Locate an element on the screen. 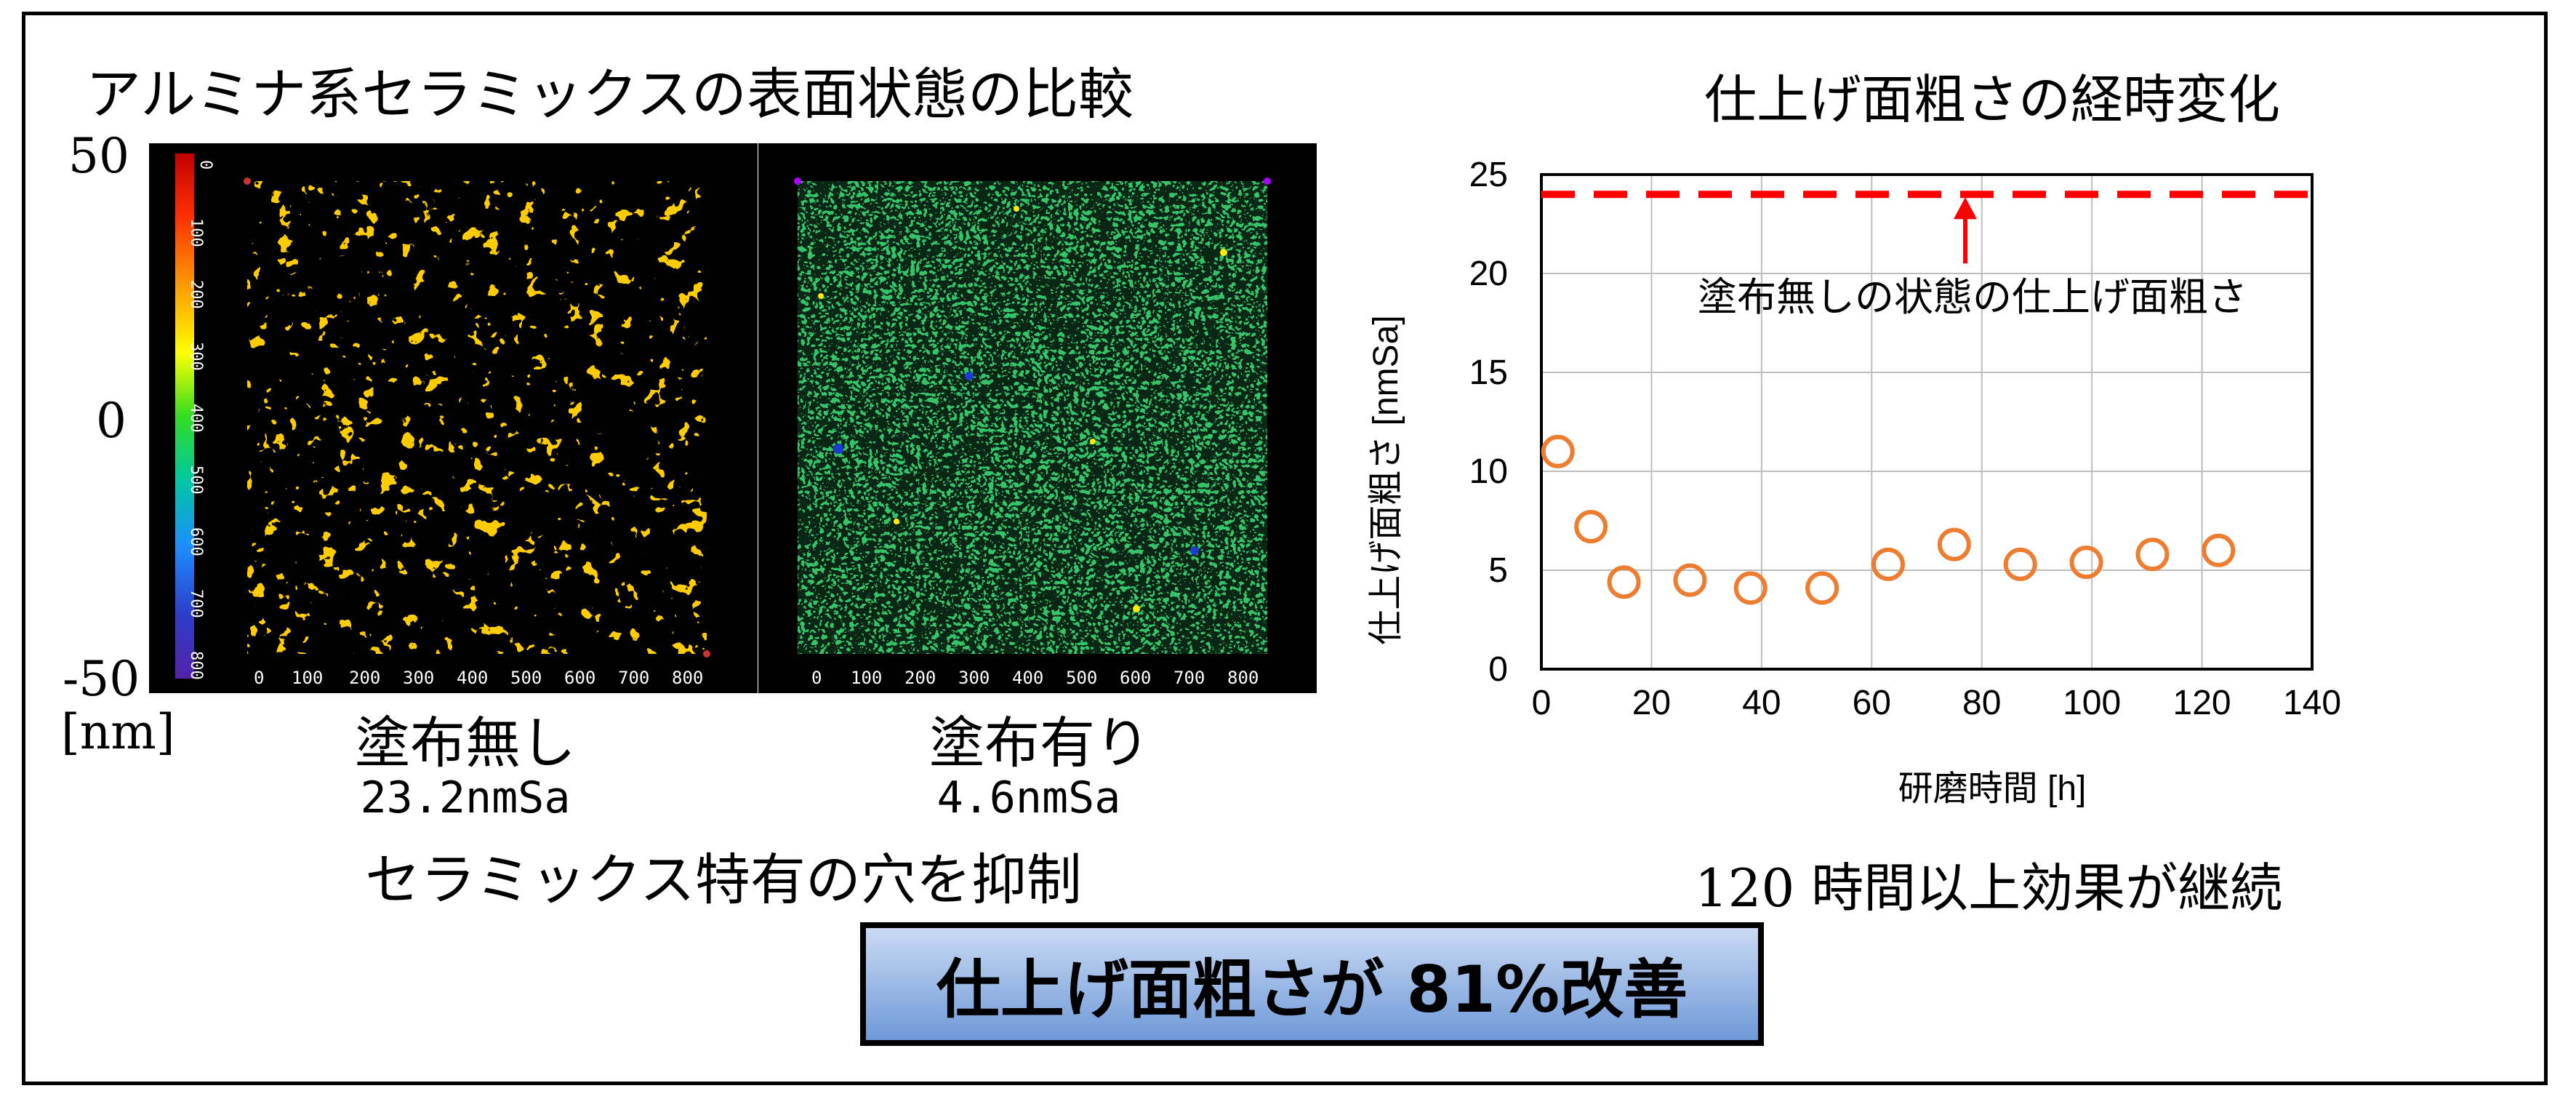  surface-map-coated is located at coordinates (1037, 418).